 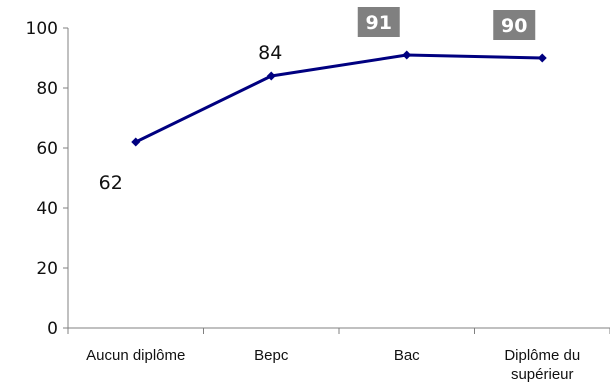 What do you see at coordinates (47, 149) in the screenshot?
I see `y-tick-label: 60` at bounding box center [47, 149].